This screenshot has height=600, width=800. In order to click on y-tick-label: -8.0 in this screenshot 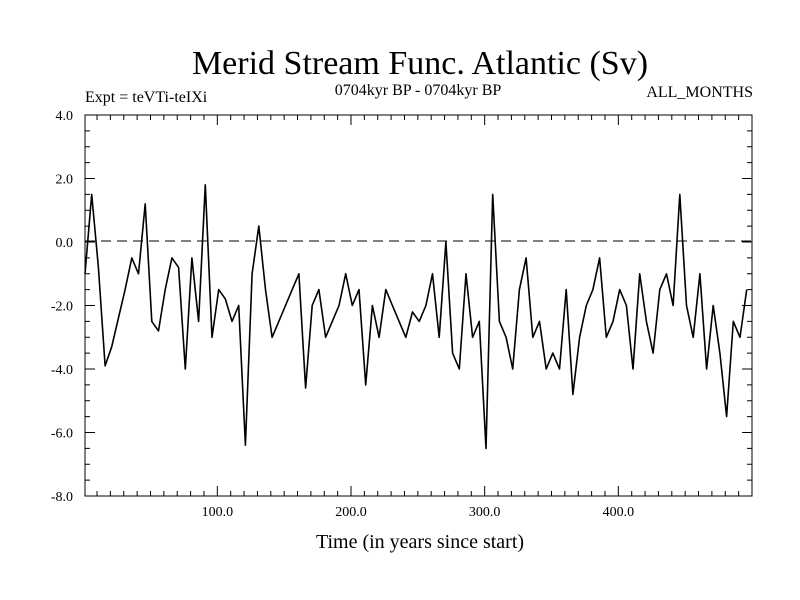, I will do `click(62, 497)`.